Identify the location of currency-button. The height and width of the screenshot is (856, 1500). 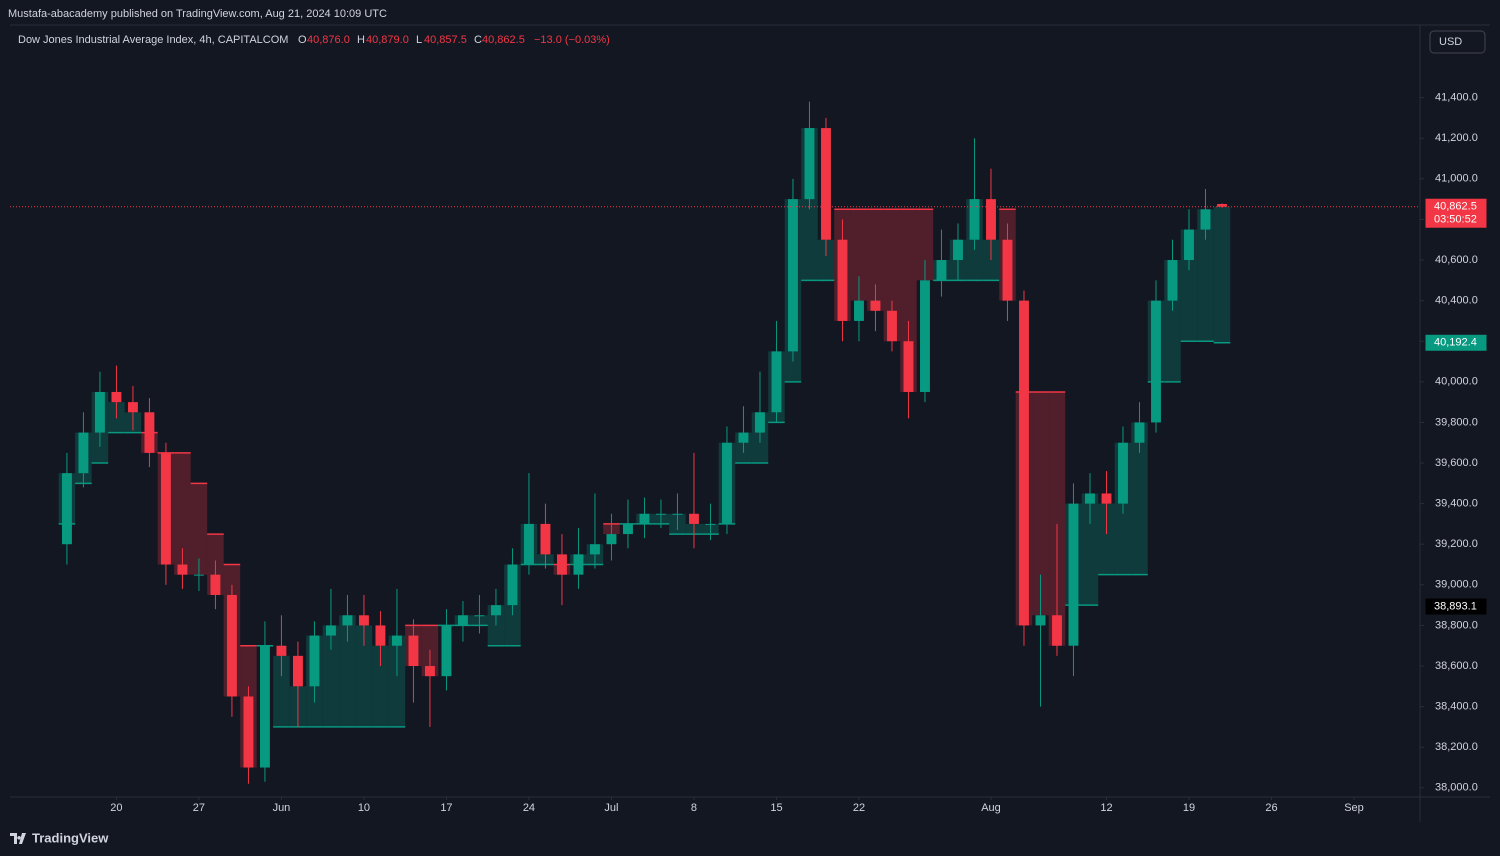
(1457, 42).